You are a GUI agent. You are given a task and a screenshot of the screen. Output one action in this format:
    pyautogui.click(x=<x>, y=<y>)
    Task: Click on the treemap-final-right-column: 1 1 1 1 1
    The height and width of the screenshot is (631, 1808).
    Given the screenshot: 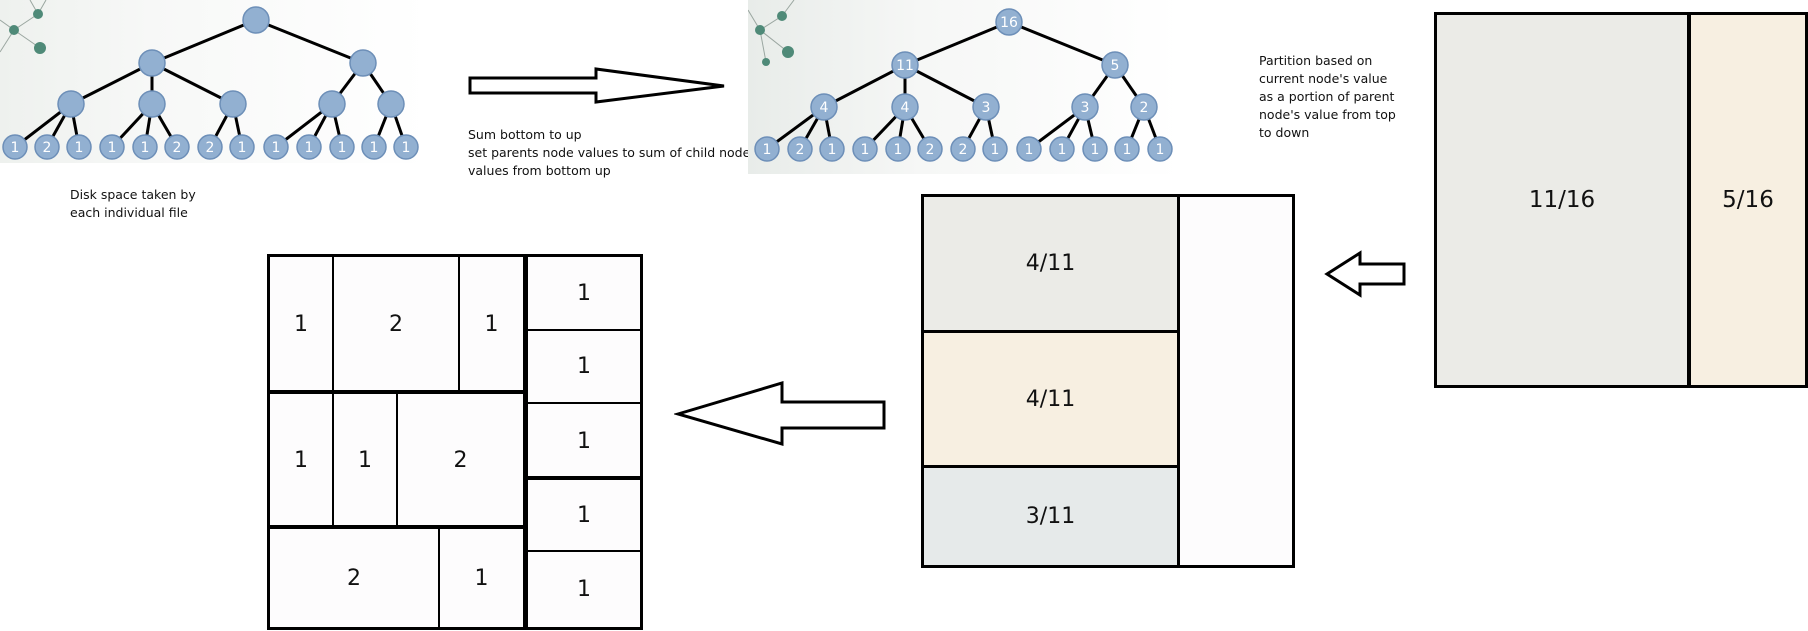 What is the action you would take?
    pyautogui.click(x=584, y=442)
    